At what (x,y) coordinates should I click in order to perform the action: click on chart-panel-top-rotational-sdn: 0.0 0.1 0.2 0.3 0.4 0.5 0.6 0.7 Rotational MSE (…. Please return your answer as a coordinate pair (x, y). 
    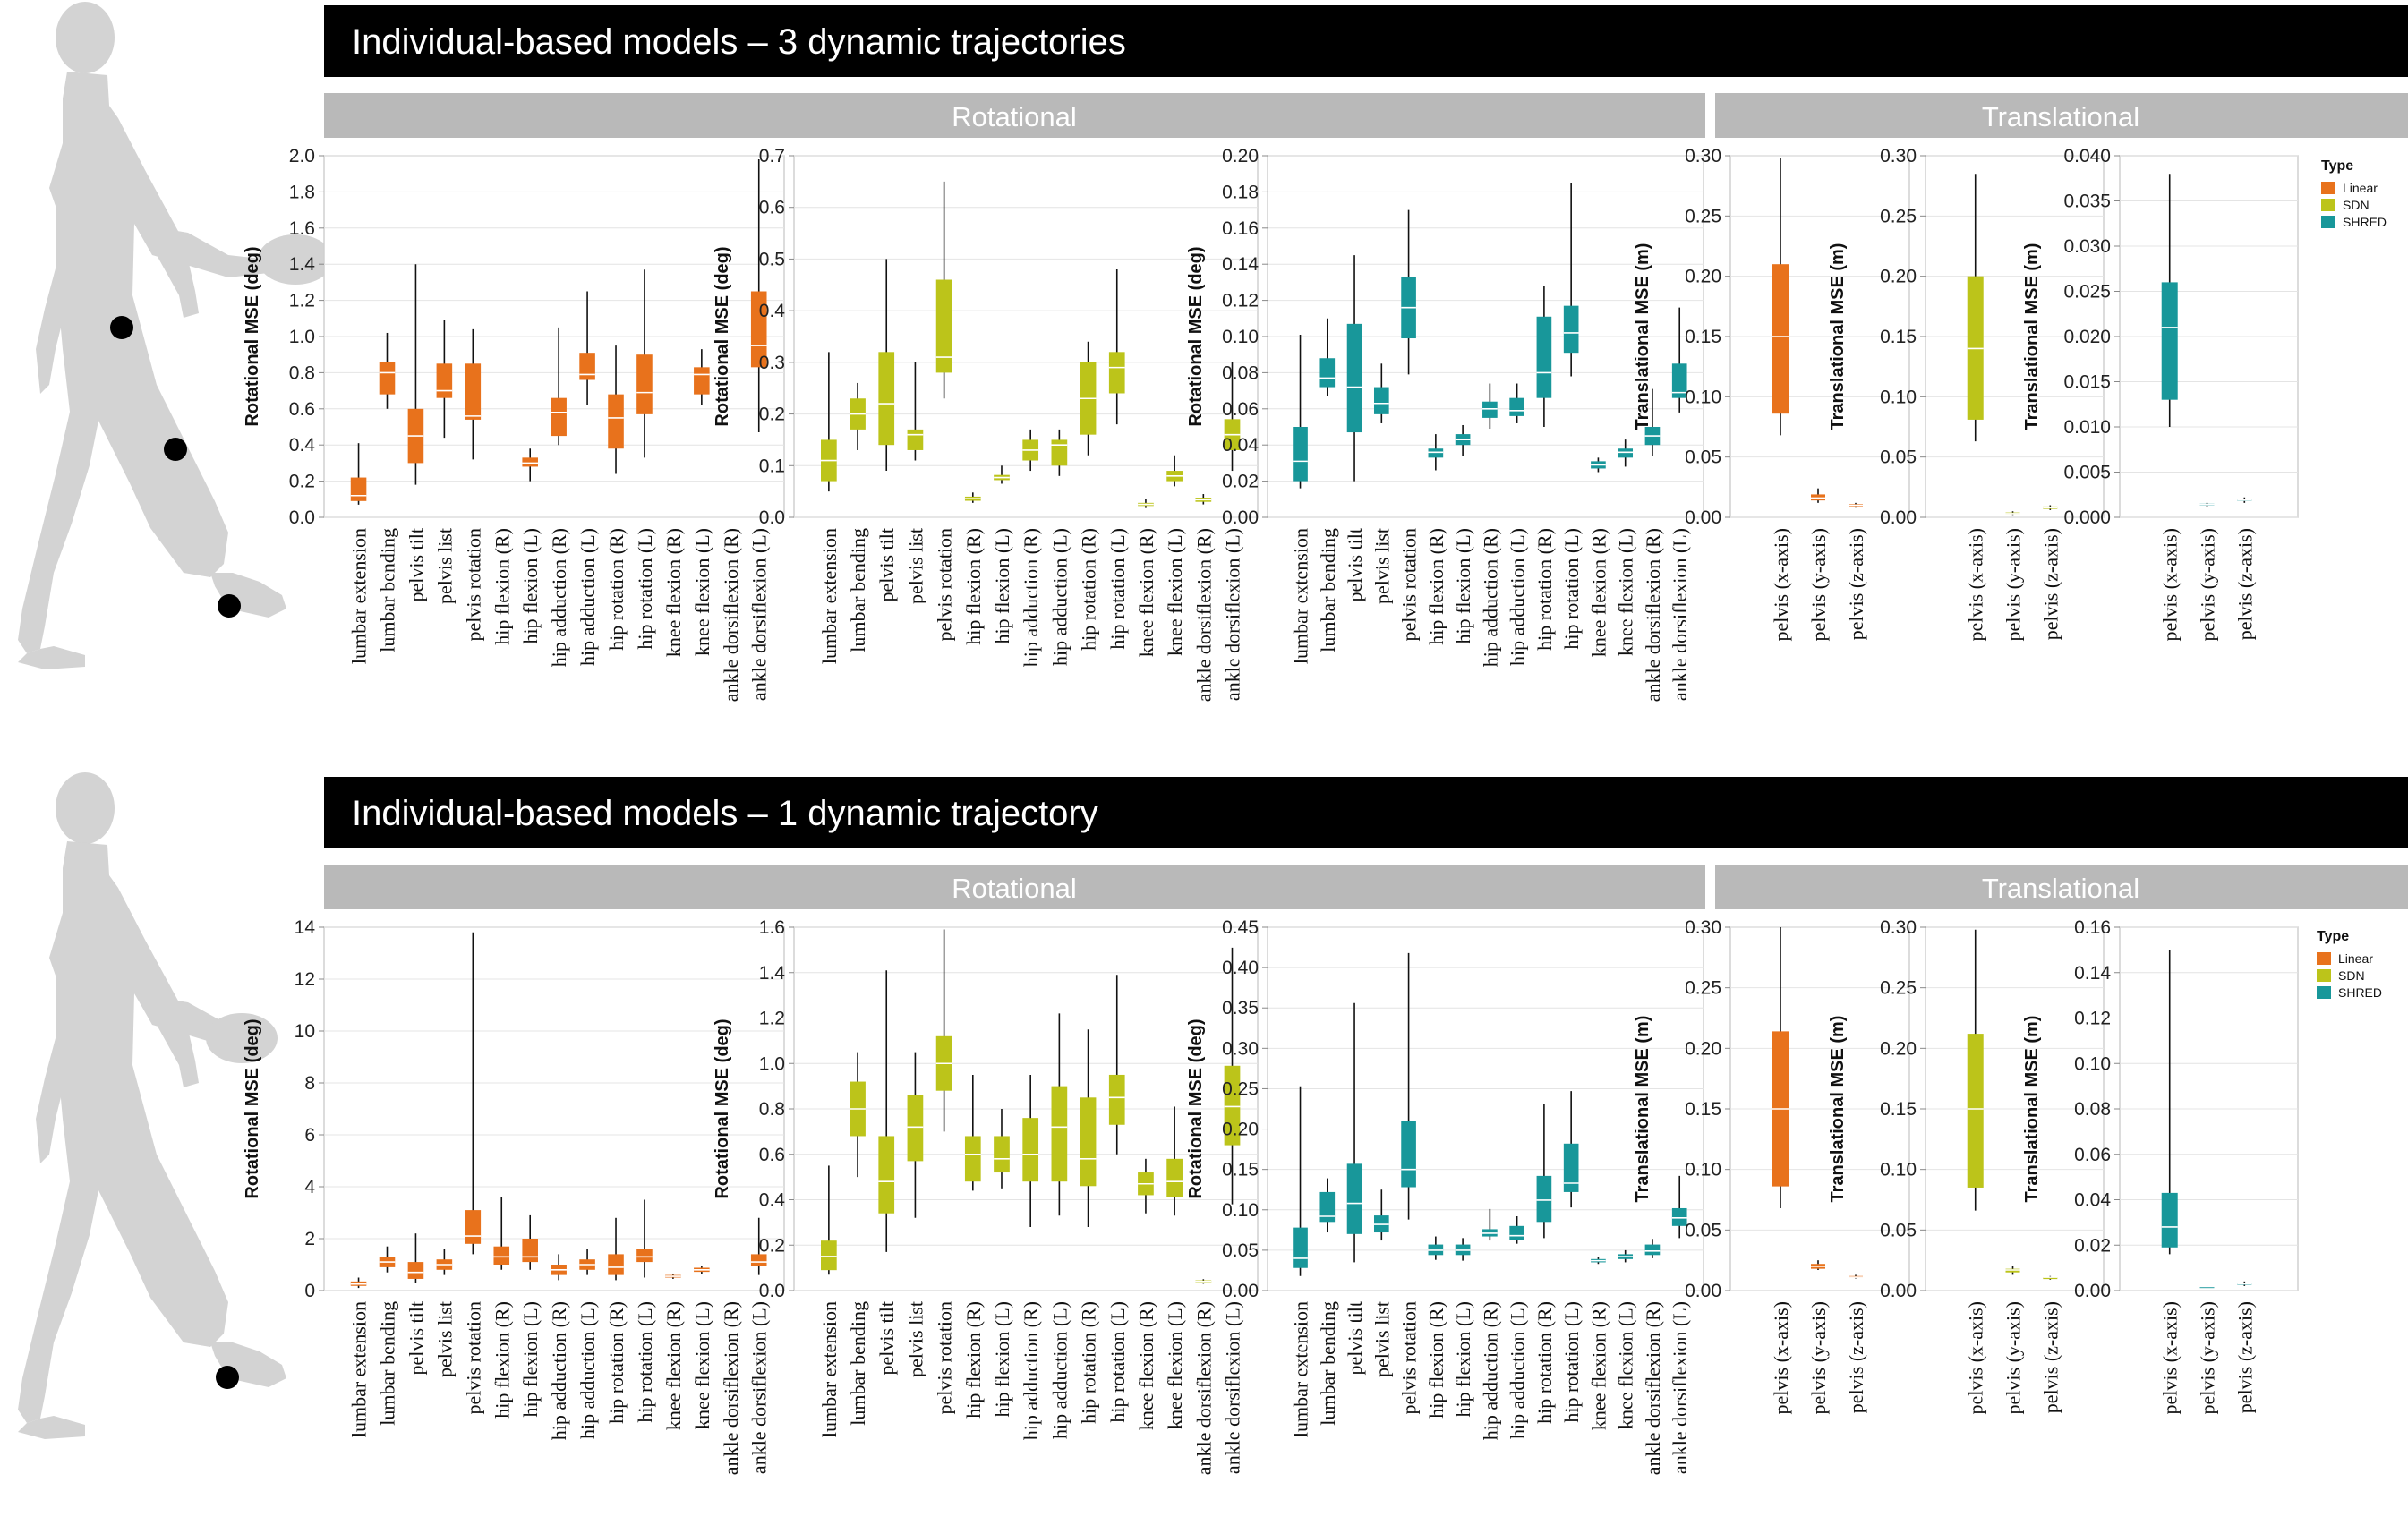
    Looking at the image, I should click on (986, 424).